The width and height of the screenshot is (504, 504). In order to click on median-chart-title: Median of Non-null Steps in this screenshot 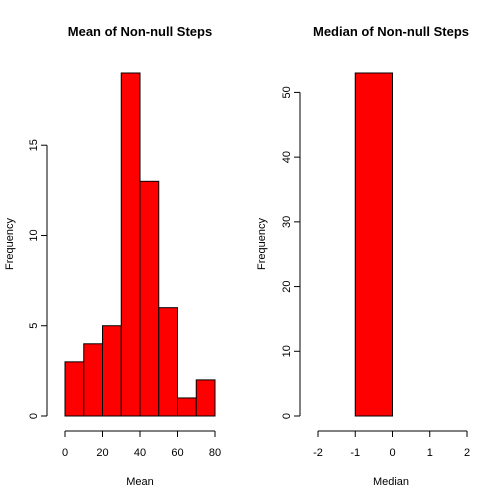, I will do `click(391, 31)`.